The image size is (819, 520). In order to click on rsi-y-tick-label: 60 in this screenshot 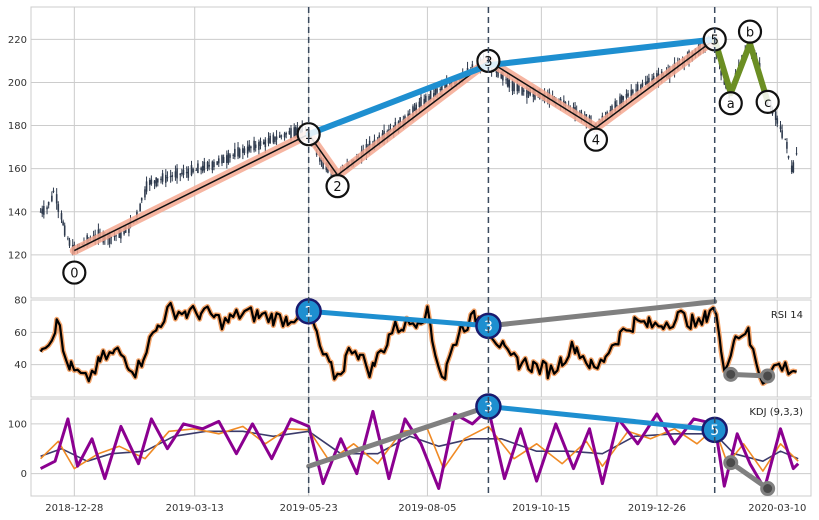, I will do `click(20, 333)`.